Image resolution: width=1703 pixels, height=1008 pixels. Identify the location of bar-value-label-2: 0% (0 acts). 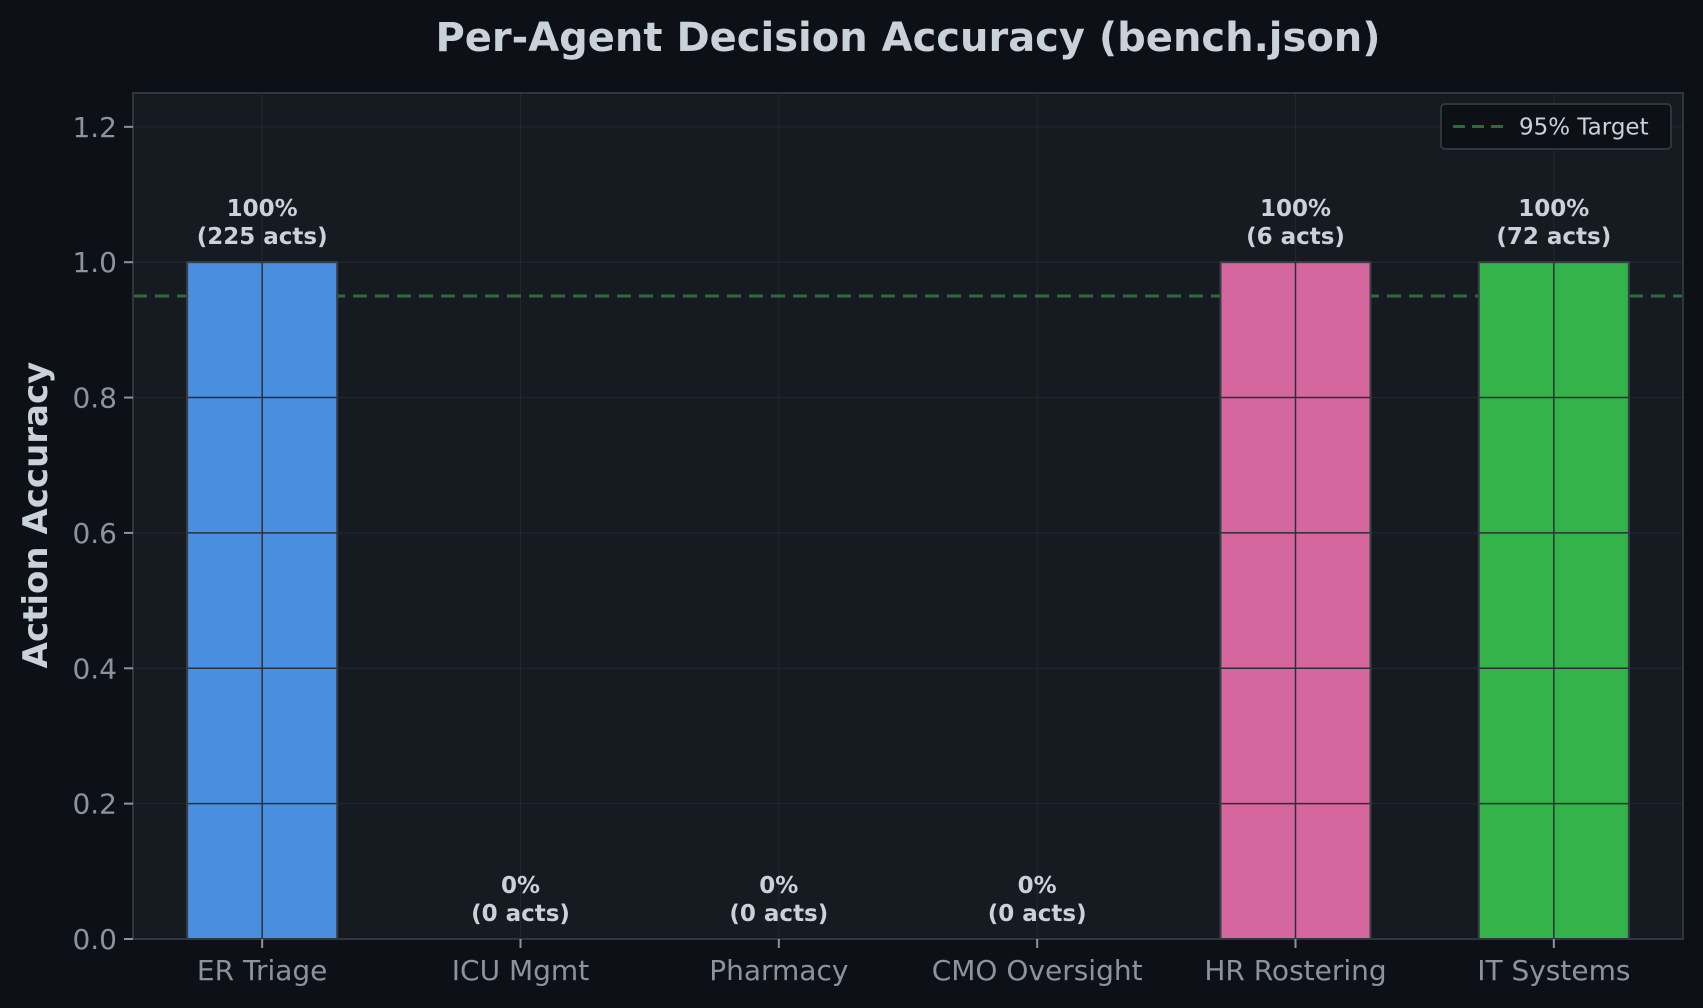
(778, 900).